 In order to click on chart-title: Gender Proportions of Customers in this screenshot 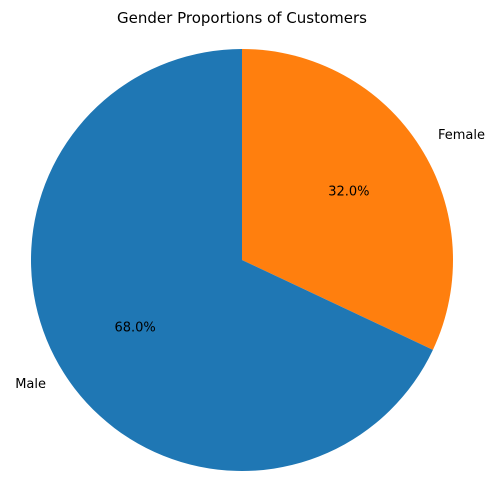, I will do `click(242, 18)`.